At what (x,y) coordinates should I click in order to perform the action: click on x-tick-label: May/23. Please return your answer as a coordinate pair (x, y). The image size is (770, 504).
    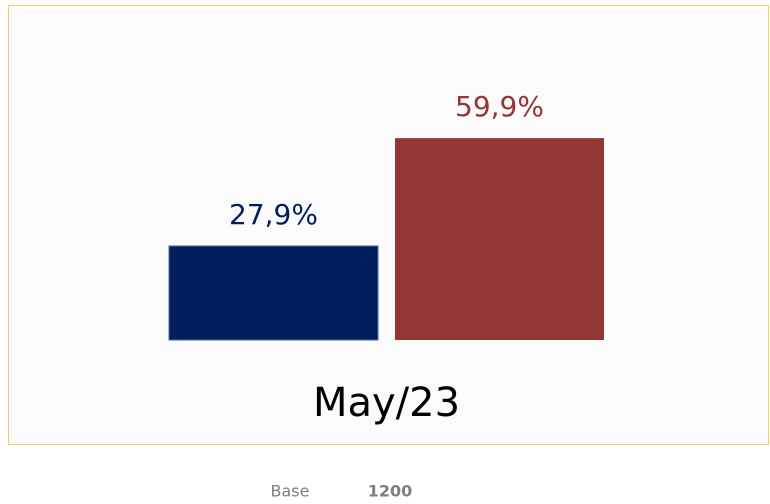
    Looking at the image, I should click on (386, 403).